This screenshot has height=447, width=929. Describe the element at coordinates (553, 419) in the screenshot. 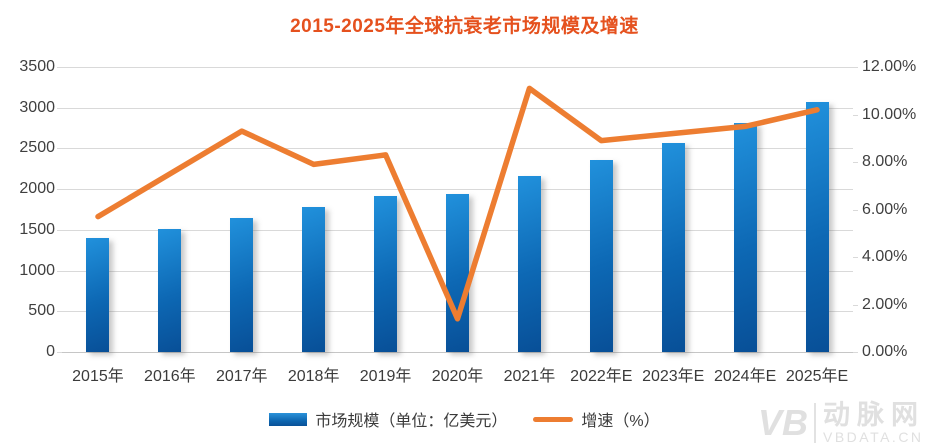

I see `legend-line-swatch` at that location.